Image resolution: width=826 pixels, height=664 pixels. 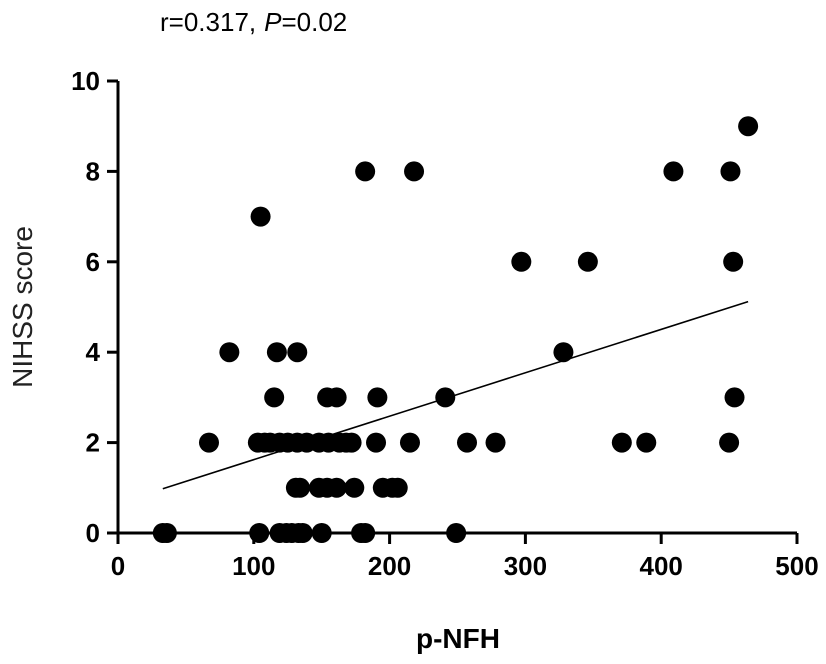 I want to click on y-axis-title: NIHSS score, so click(x=22, y=307).